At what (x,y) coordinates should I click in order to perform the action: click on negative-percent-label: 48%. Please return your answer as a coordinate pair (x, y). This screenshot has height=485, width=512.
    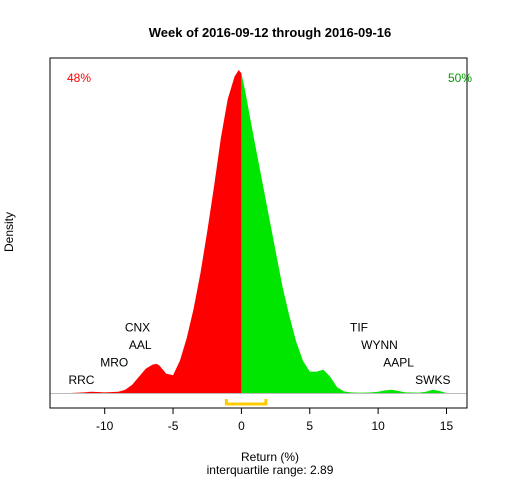
    Looking at the image, I should click on (79, 78).